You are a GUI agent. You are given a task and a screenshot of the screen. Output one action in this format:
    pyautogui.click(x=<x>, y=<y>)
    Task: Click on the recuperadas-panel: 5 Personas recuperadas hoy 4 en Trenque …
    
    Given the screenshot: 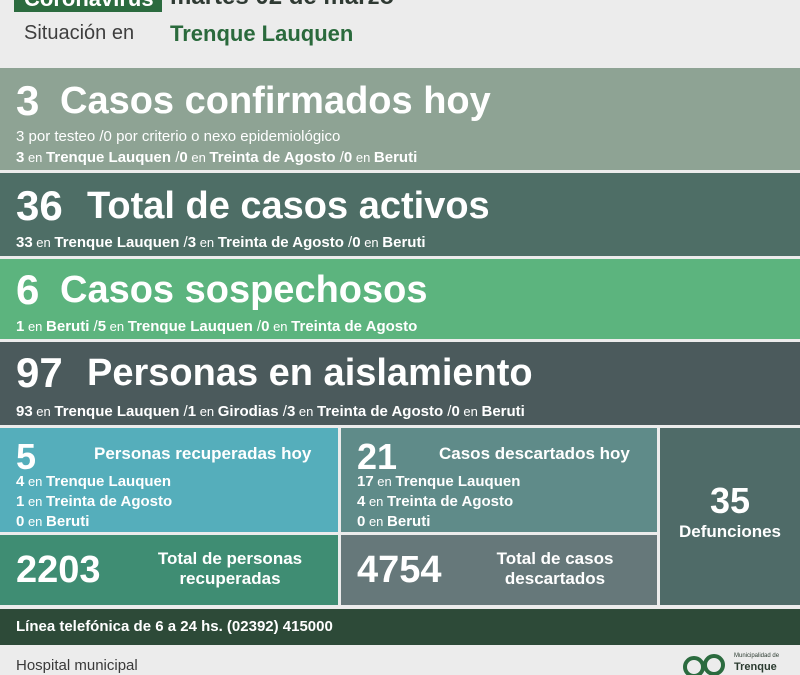 What is the action you would take?
    pyautogui.click(x=169, y=480)
    